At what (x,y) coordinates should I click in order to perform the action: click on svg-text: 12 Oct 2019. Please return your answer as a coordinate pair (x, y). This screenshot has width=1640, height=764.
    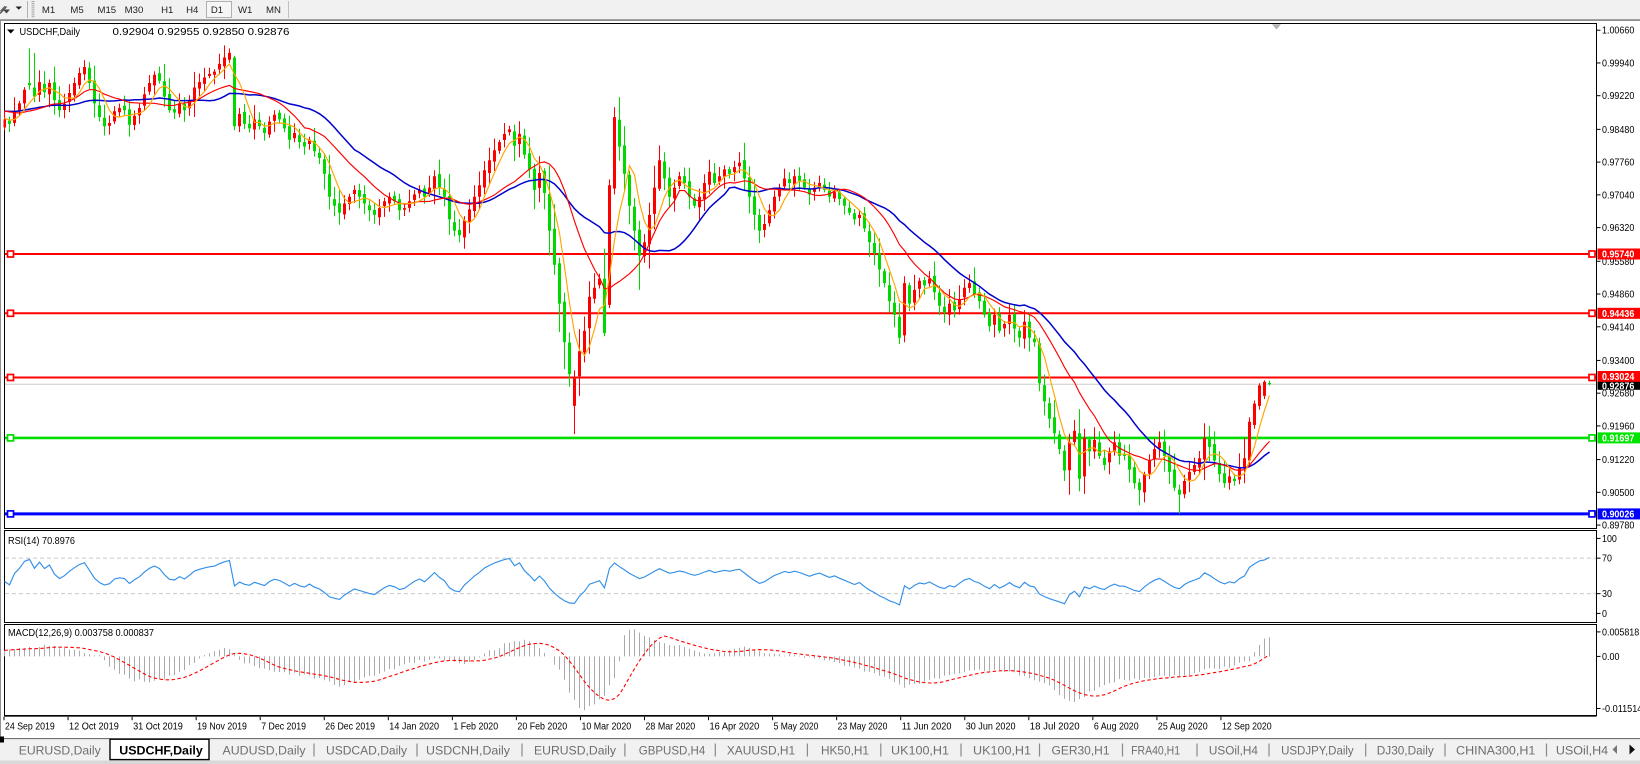
    Looking at the image, I should click on (94, 726).